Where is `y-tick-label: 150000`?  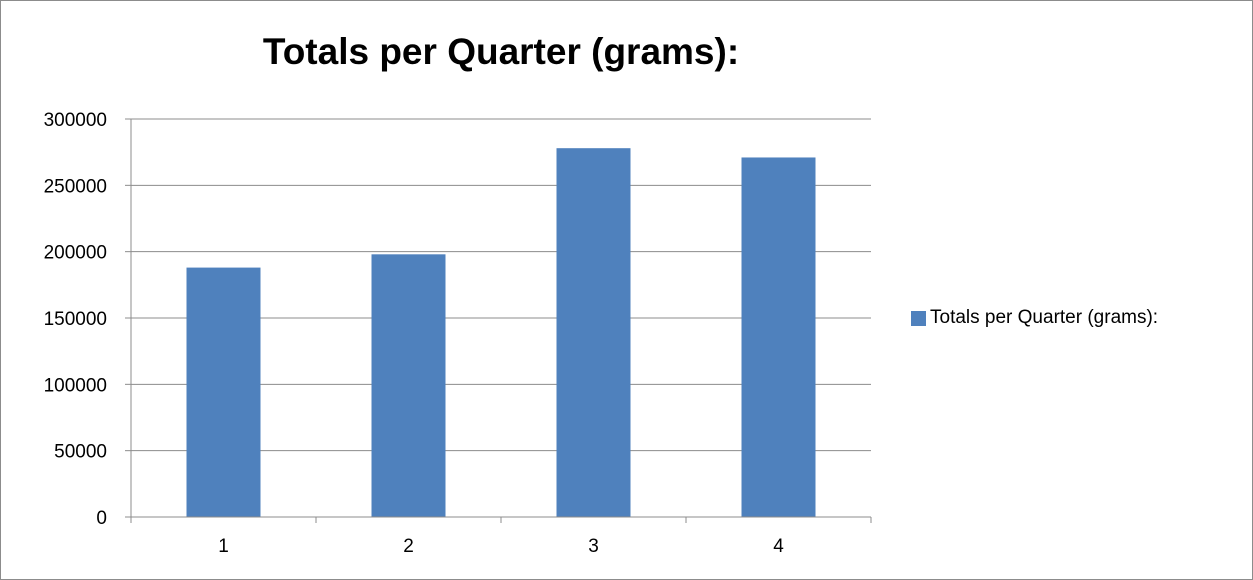
y-tick-label: 150000 is located at coordinates (75, 319).